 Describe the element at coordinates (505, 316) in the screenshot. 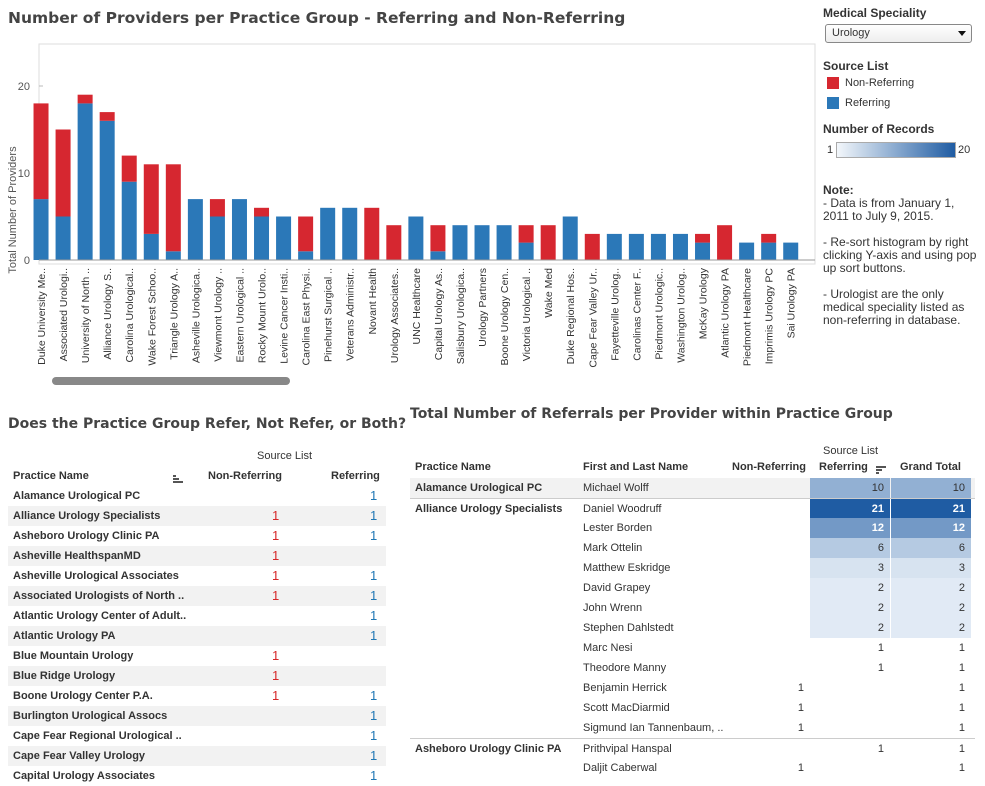

I see `category-label: Boone Urology Cen..` at that location.